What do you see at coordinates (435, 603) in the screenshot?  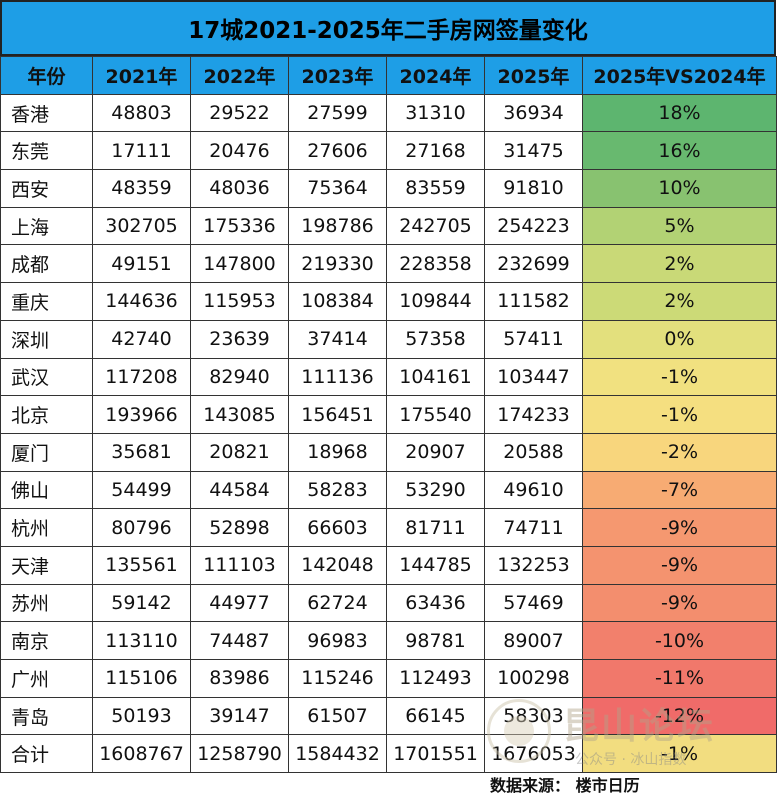 I see `cell-2024: 63436` at bounding box center [435, 603].